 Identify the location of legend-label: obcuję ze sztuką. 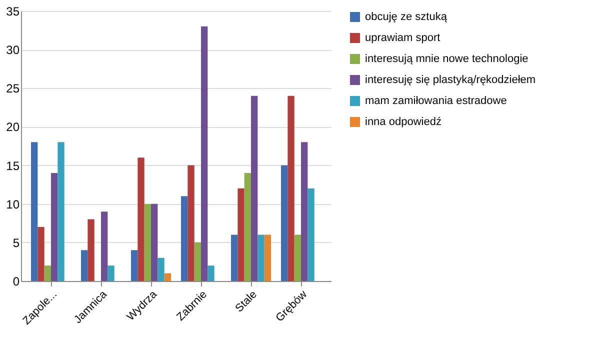
(406, 17).